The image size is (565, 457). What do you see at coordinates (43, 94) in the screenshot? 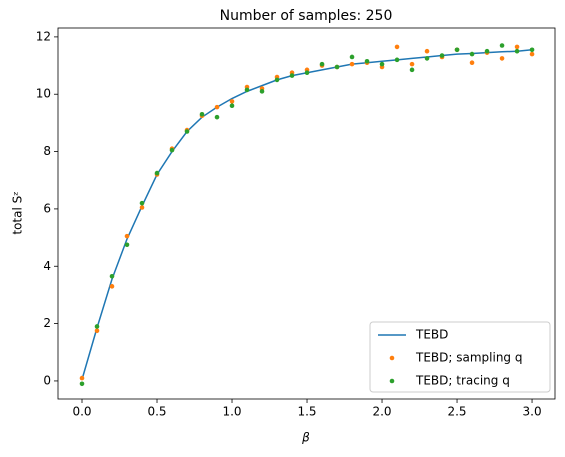
I see `y-tick-label: 10` at bounding box center [43, 94].